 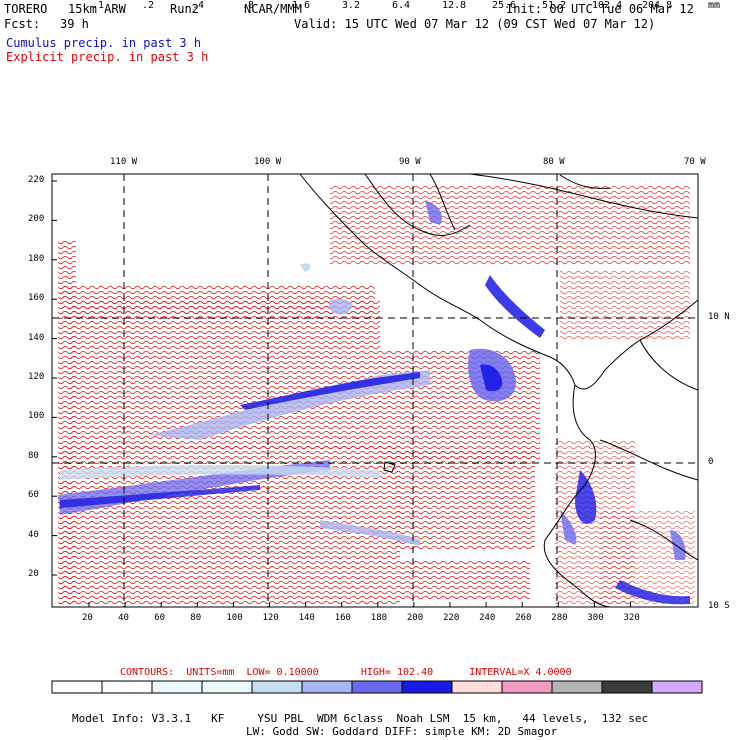 I want to click on x-tick-label: 180, so click(x=379, y=618).